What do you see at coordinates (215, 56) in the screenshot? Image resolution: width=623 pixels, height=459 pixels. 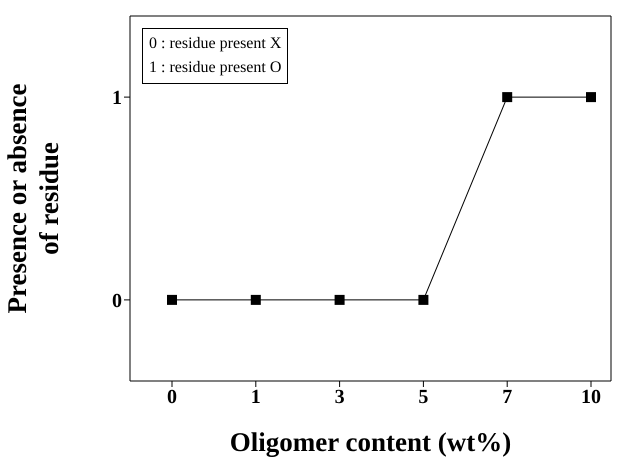 I see `note-box: 0 : residue present X 1 : residue present O` at bounding box center [215, 56].